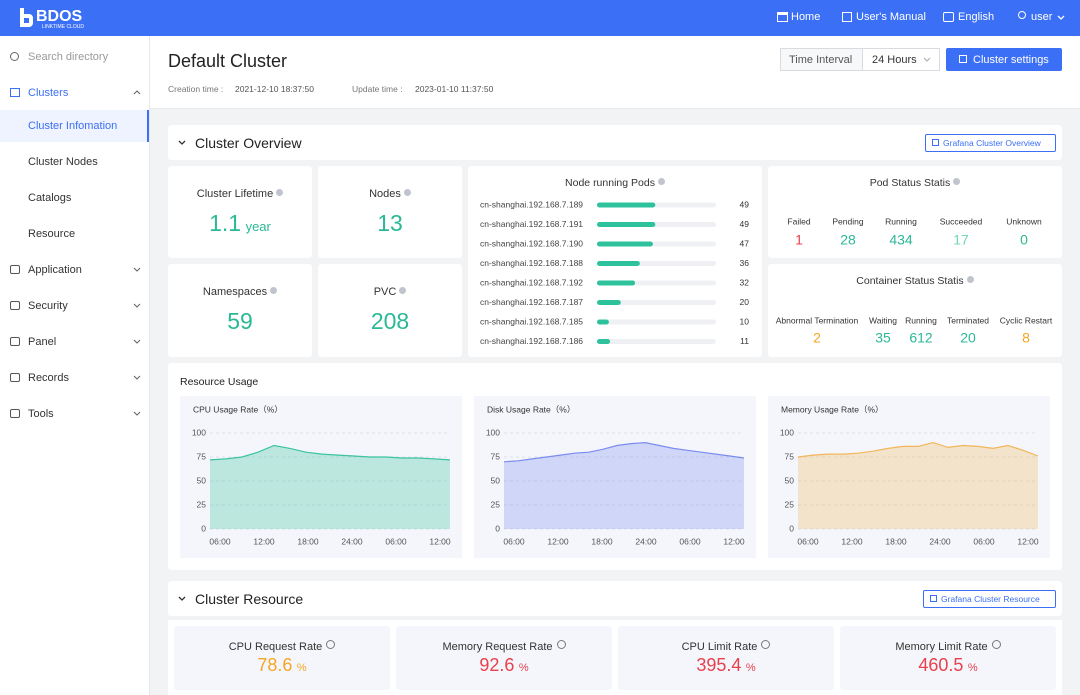  What do you see at coordinates (910, 281) in the screenshot?
I see `card-title-text: Container Status Statis` at bounding box center [910, 281].